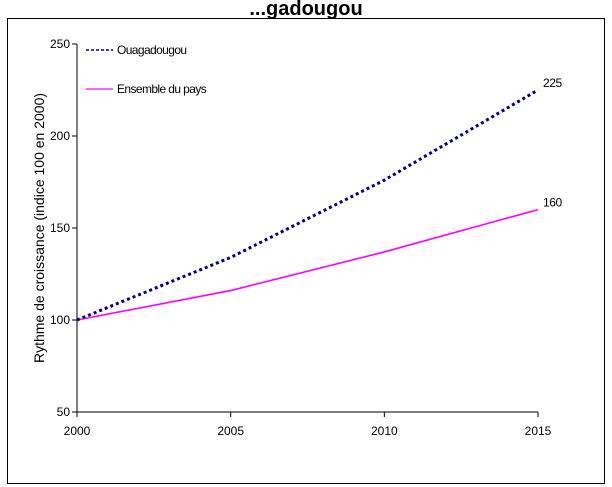 Image resolution: width=612 pixels, height=487 pixels. I want to click on y-tick-label: 50, so click(64, 412).